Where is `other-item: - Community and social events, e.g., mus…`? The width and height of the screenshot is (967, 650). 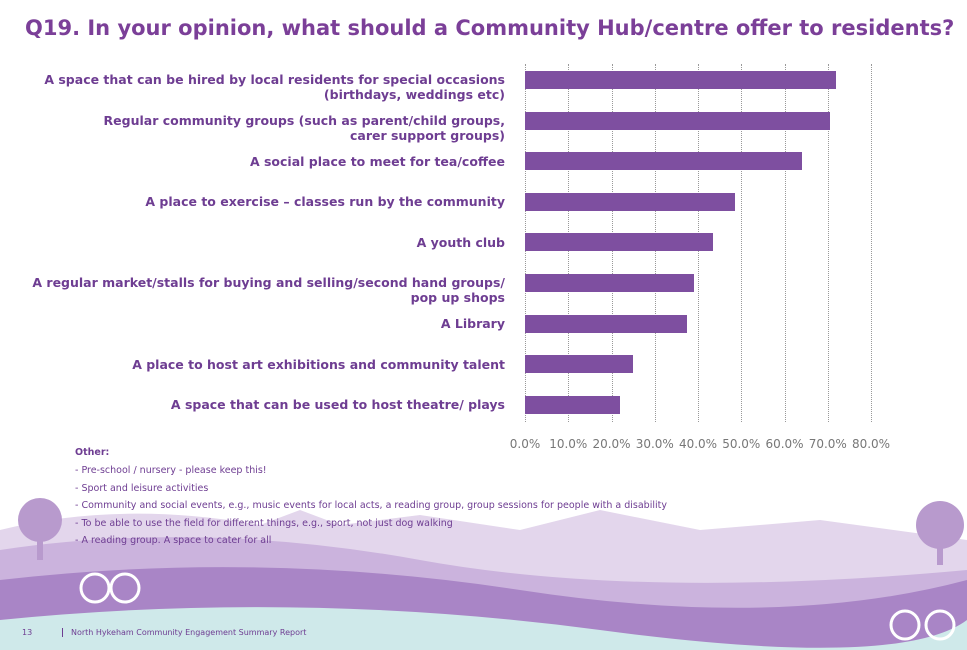 other-item: - Community and social events, e.g., mus… is located at coordinates (371, 505).